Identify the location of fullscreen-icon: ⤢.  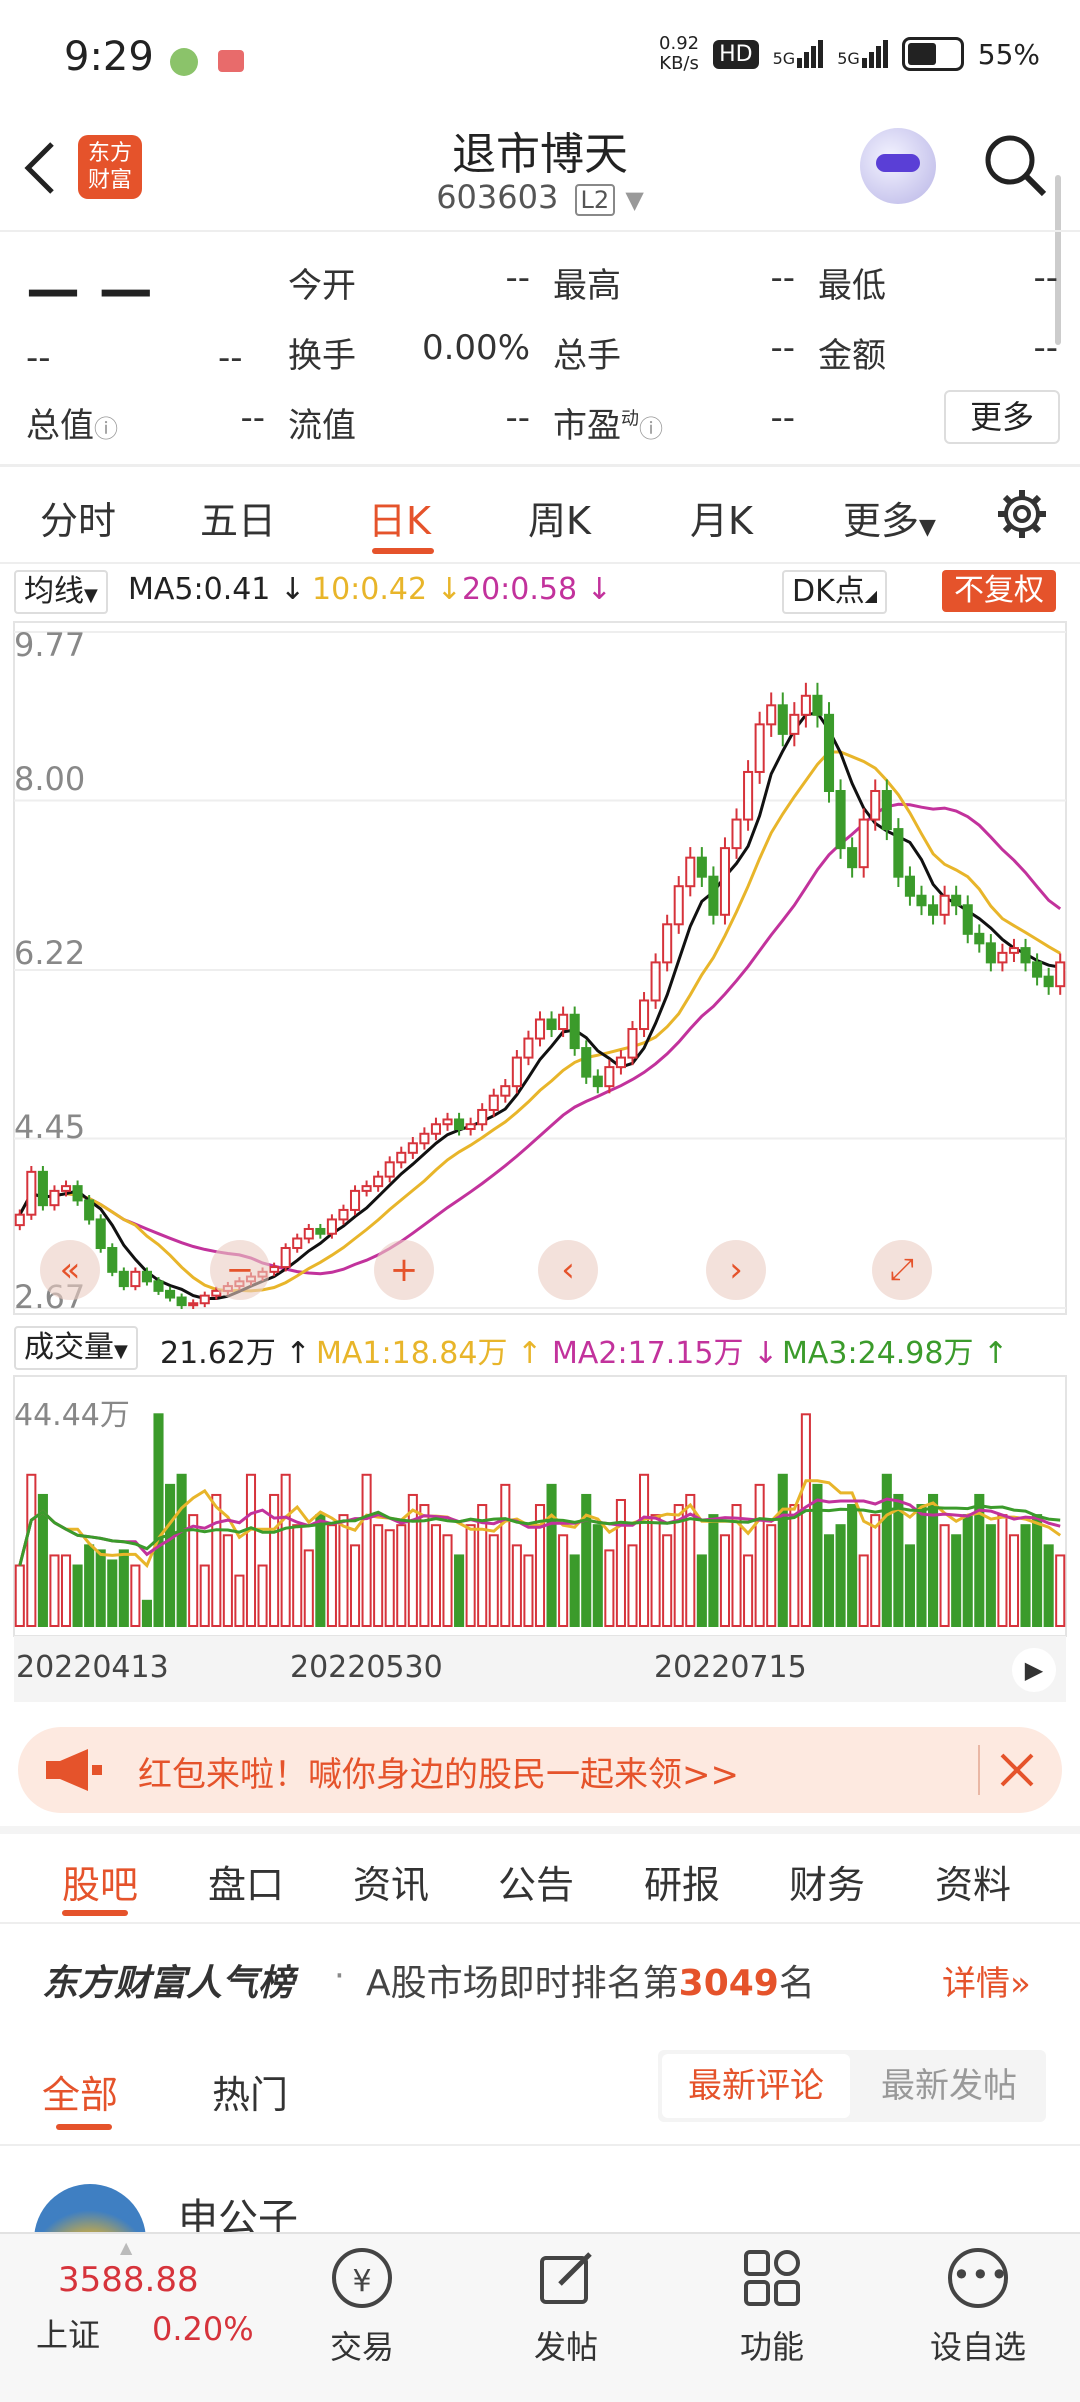
(902, 1270).